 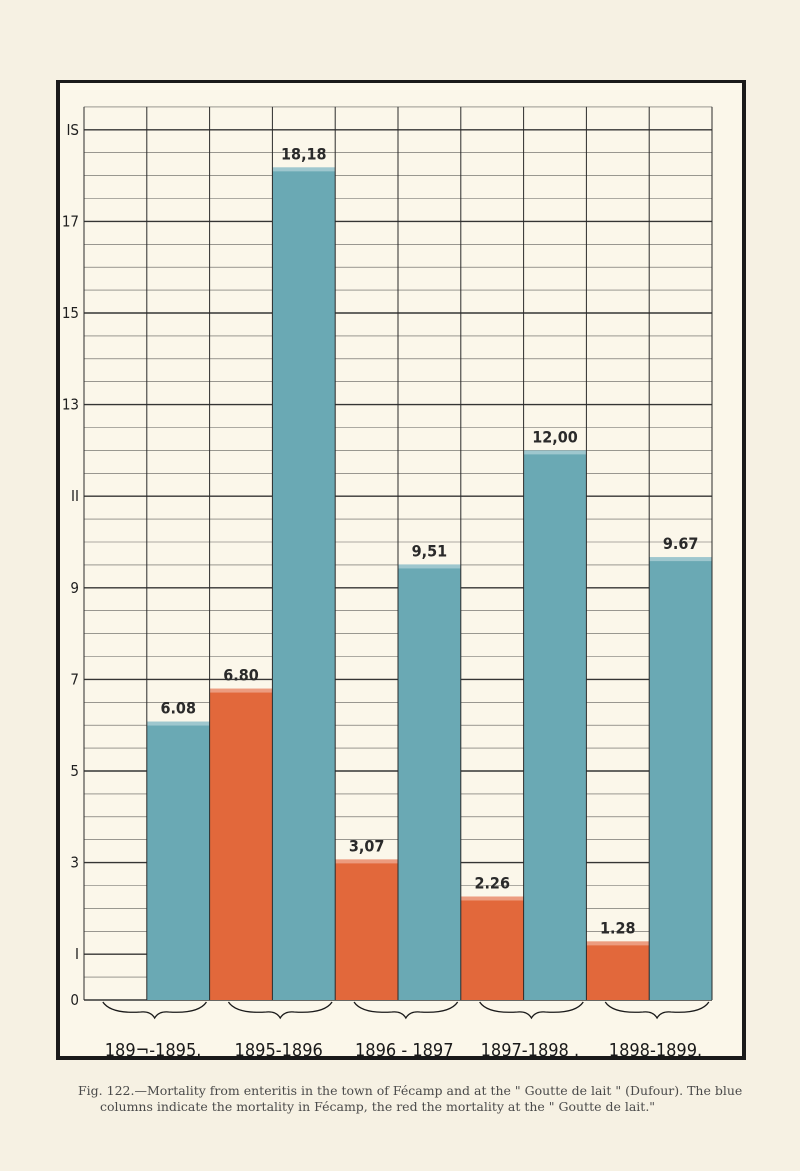 What do you see at coordinates (241, 675) in the screenshot?
I see `data-label-goutte_de_lait-1: 6.80` at bounding box center [241, 675].